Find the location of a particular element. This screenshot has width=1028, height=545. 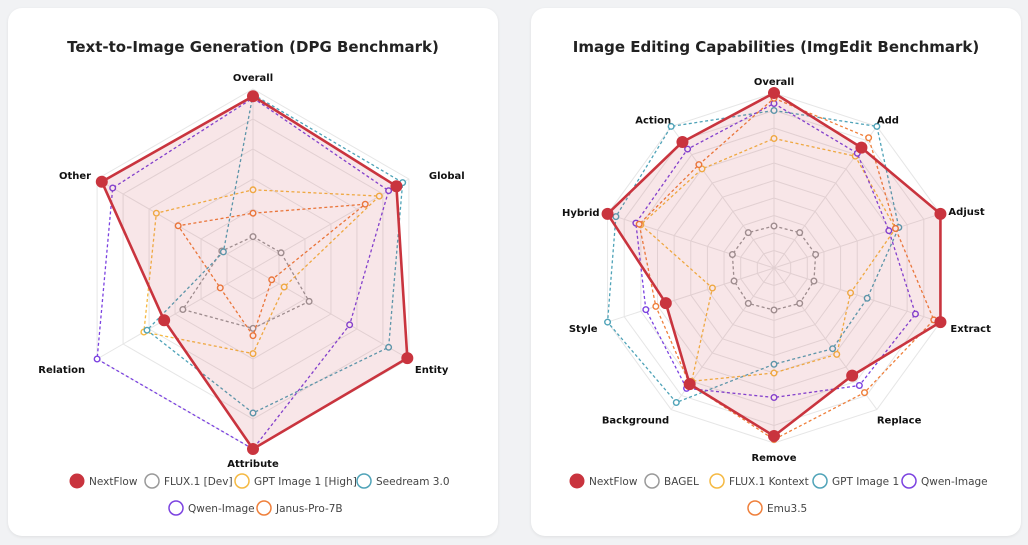

legend-item-gpt-image-1-high: GPT Image 1 [High] is located at coordinates (295, 481).